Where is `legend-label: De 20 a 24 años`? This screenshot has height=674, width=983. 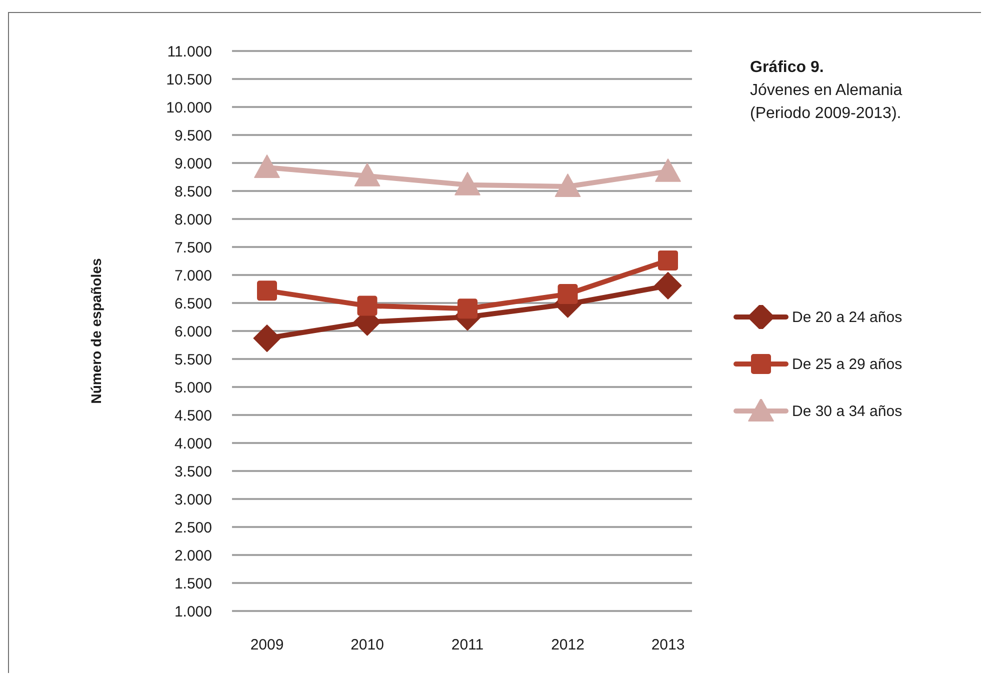
legend-label: De 20 a 24 años is located at coordinates (847, 317).